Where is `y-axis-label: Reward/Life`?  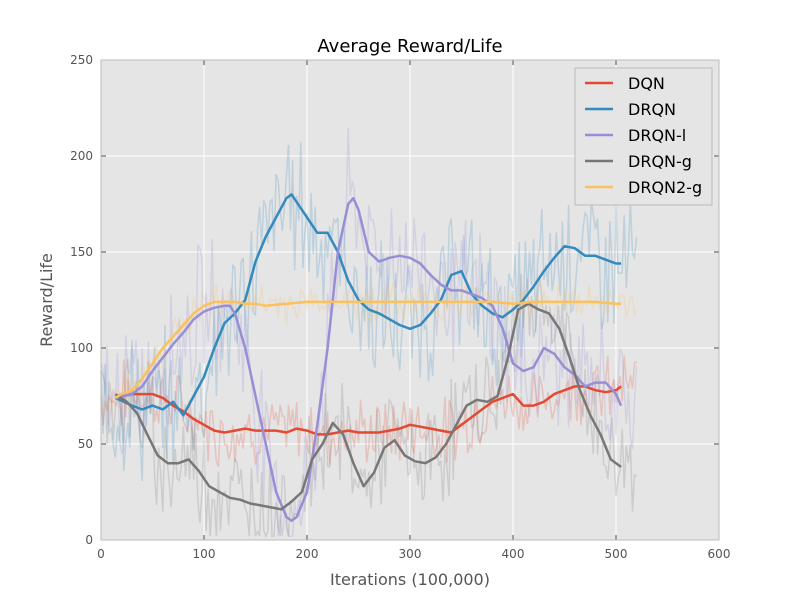
y-axis-label: Reward/Life is located at coordinates (46, 300).